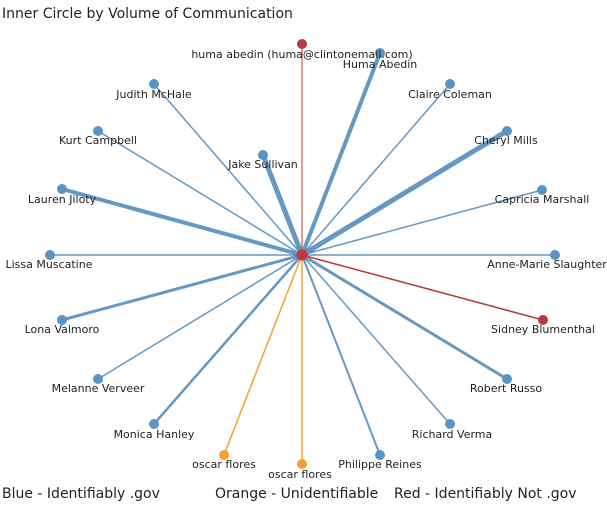 This screenshot has width=607, height=511. Describe the element at coordinates (543, 329) in the screenshot. I see `contact-label-6: Sidney Blumenthal` at that location.